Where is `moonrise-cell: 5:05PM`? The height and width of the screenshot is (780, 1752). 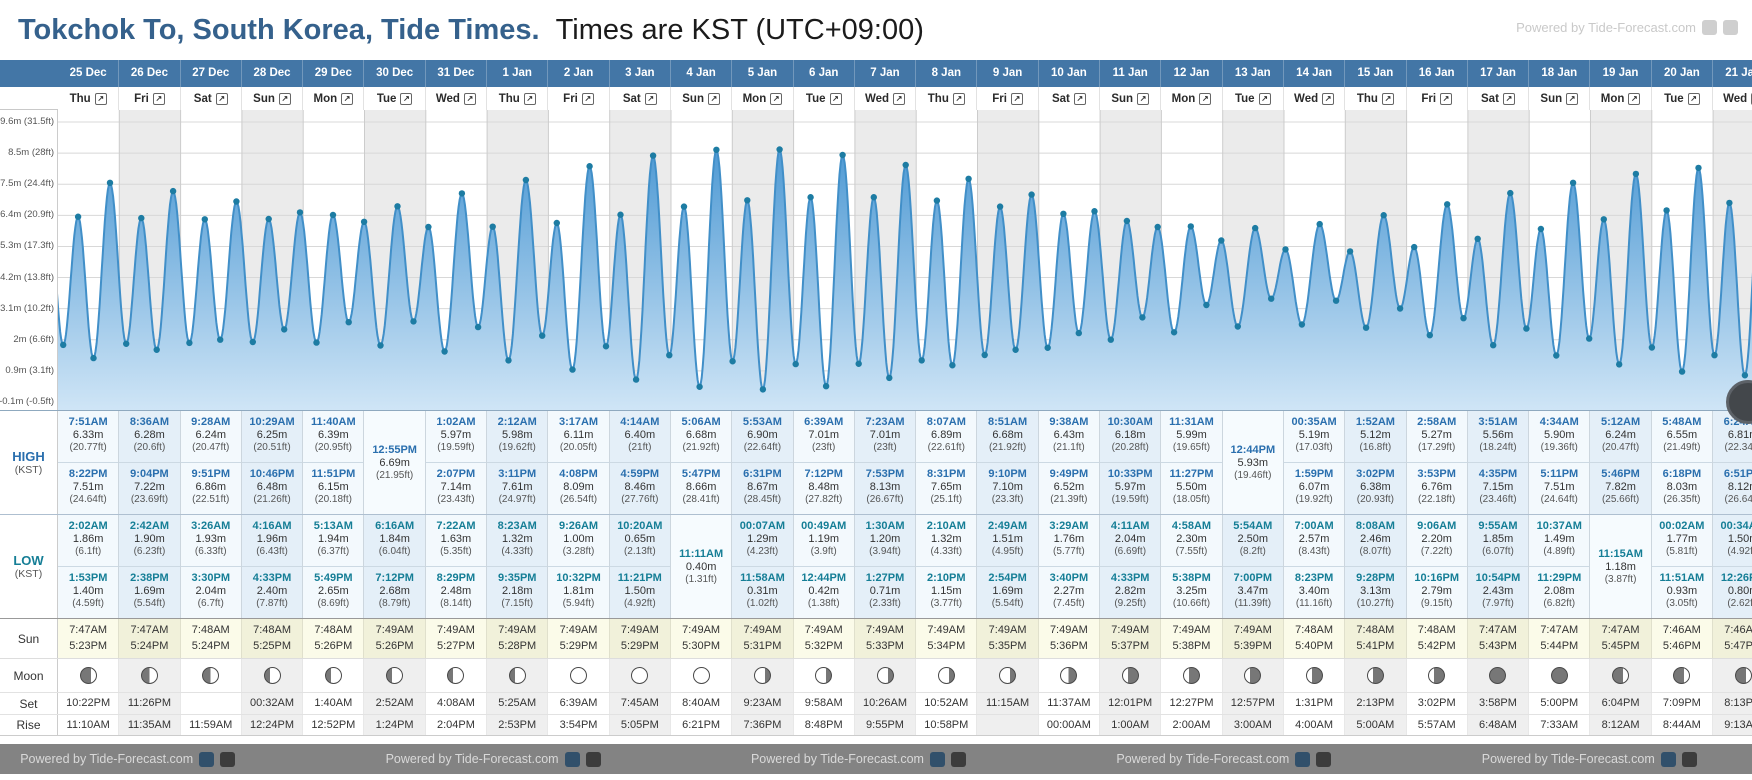 moonrise-cell: 5:05PM is located at coordinates (640, 725).